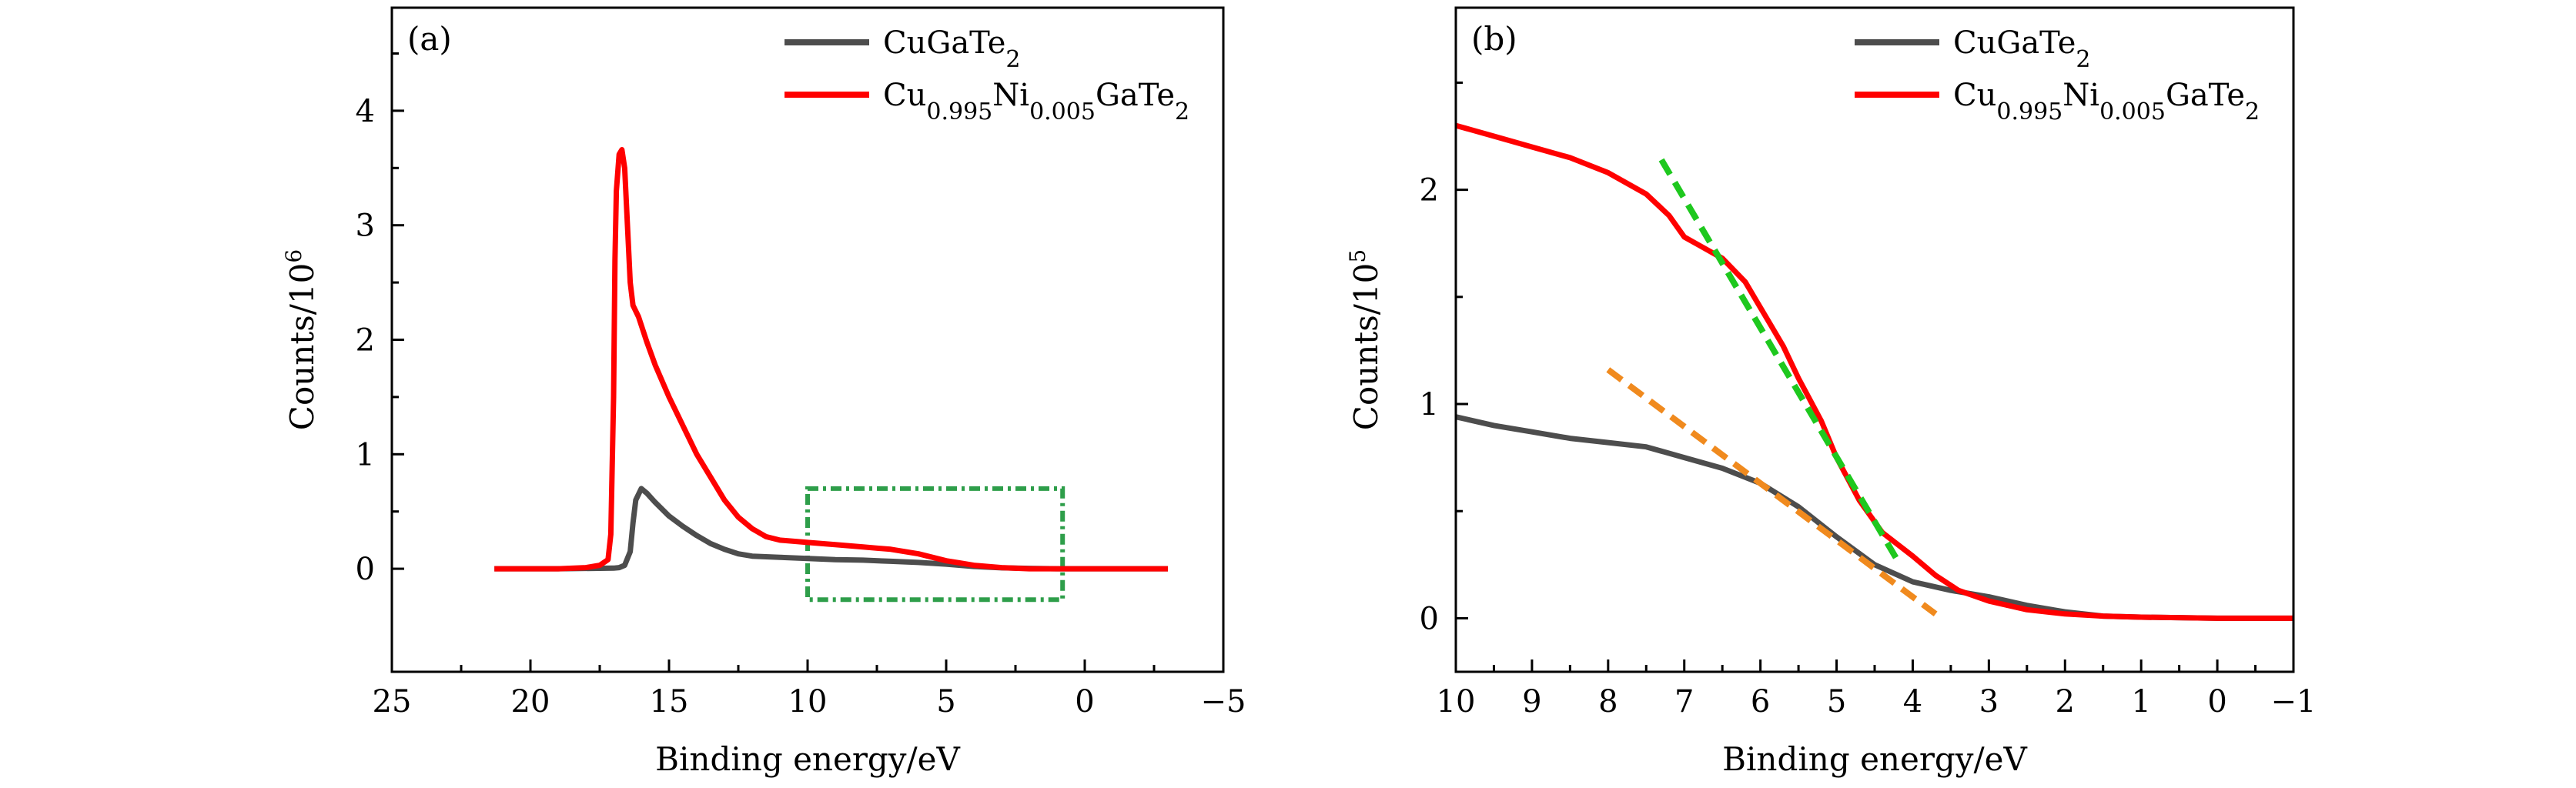 The image size is (2576, 788). Describe the element at coordinates (670, 702) in the screenshot. I see `x-tick-label: 15` at that location.